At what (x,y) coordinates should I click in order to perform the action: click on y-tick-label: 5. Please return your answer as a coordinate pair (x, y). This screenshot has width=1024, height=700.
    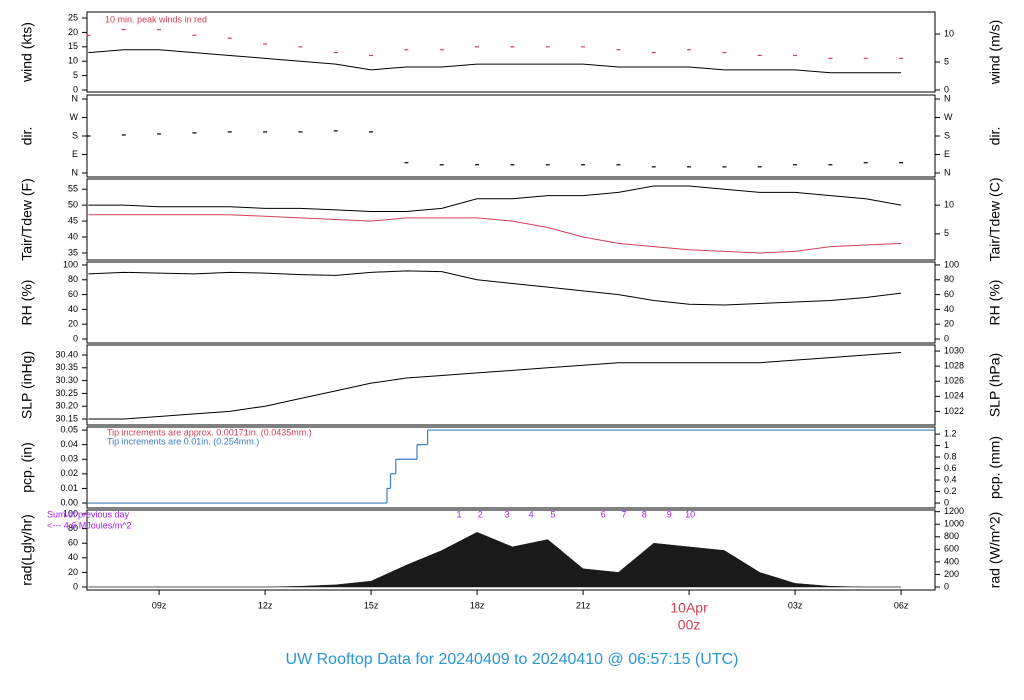
    Looking at the image, I should click on (75, 75).